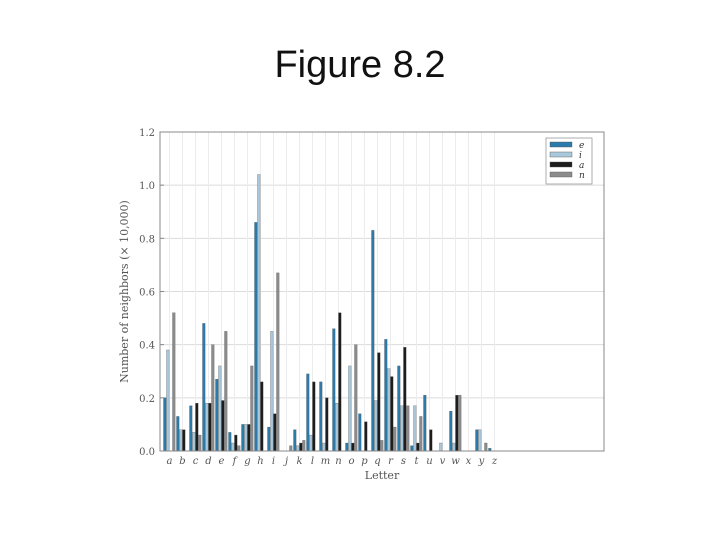 Image resolution: width=720 pixels, height=540 pixels. Describe the element at coordinates (421, 434) in the screenshot. I see `bar-t-n` at that location.